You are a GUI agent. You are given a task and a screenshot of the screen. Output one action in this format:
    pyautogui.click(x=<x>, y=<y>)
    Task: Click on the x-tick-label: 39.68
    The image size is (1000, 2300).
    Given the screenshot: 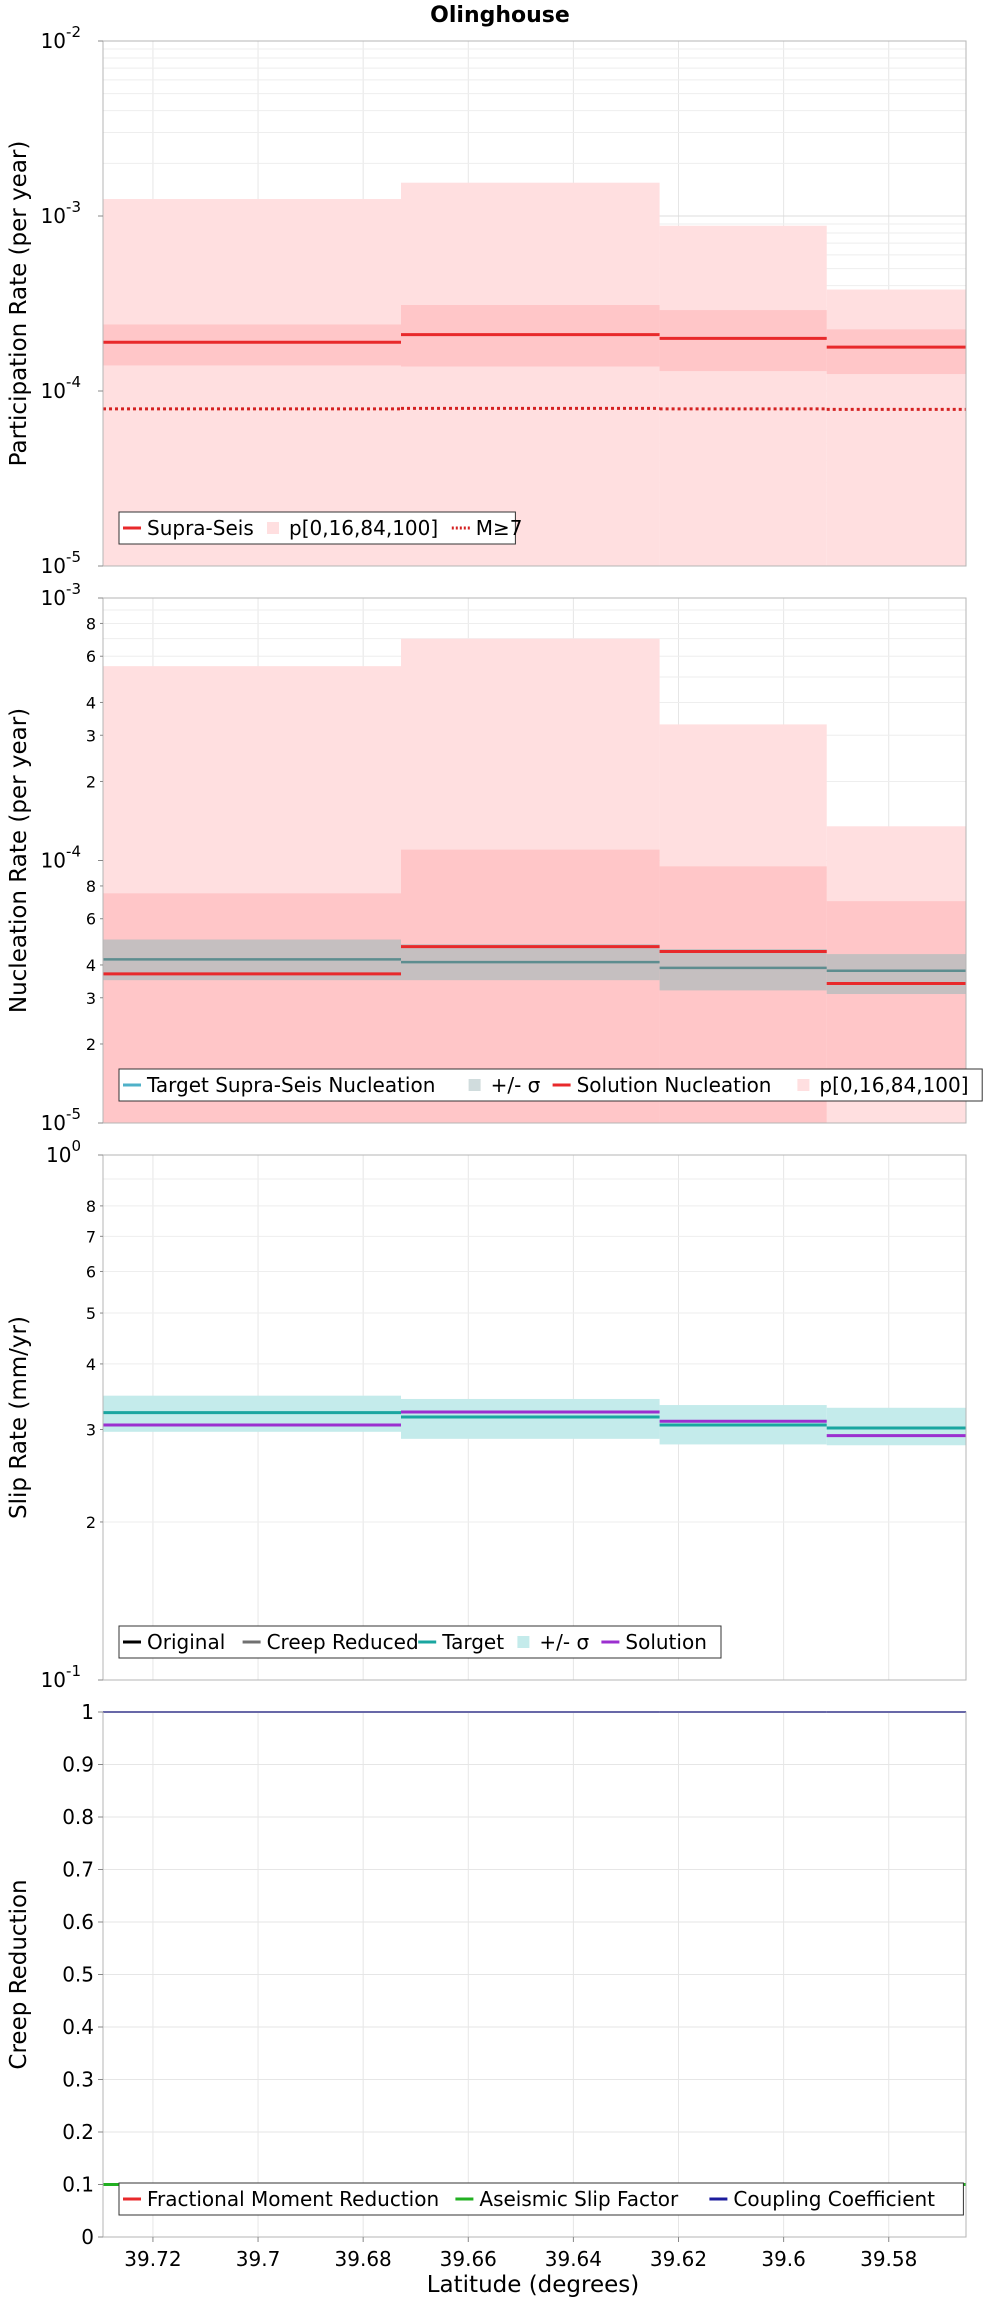 What is the action you would take?
    pyautogui.click(x=363, y=2259)
    